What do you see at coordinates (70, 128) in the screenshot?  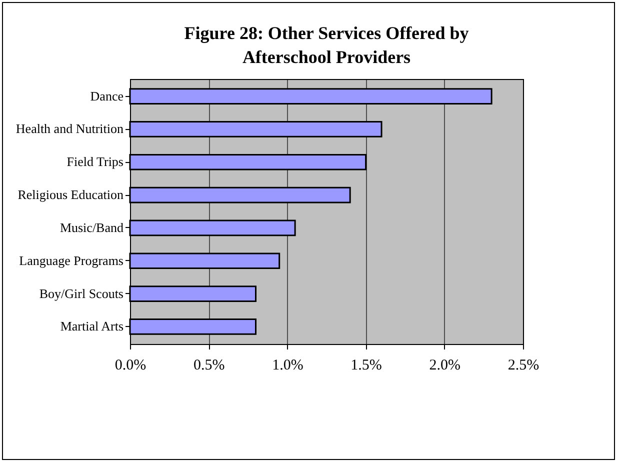 I see `y-tick-label: Health and Nutrition` at bounding box center [70, 128].